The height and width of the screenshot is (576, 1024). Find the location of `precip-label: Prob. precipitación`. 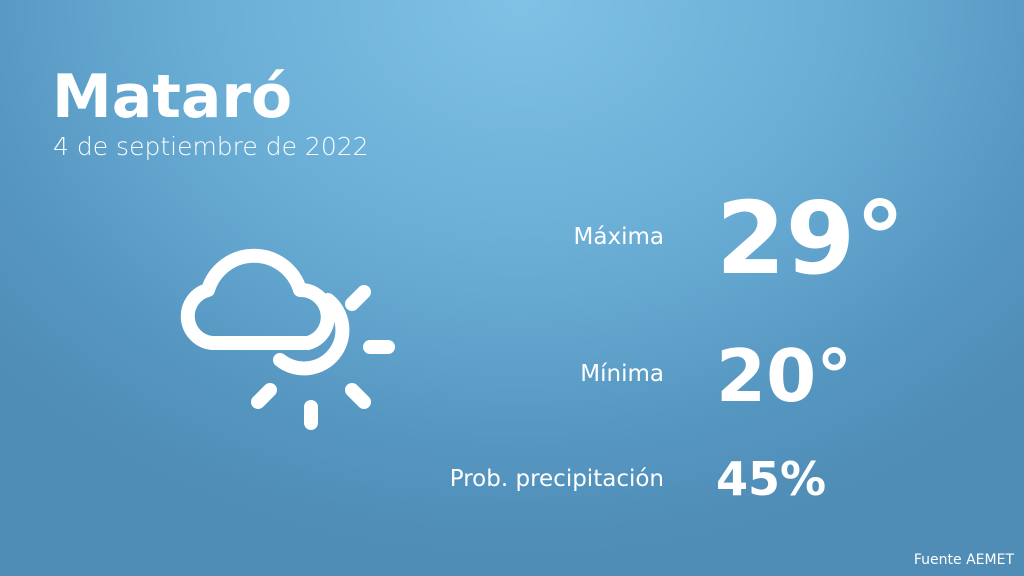

precip-label: Prob. precipitación is located at coordinates (556, 479).